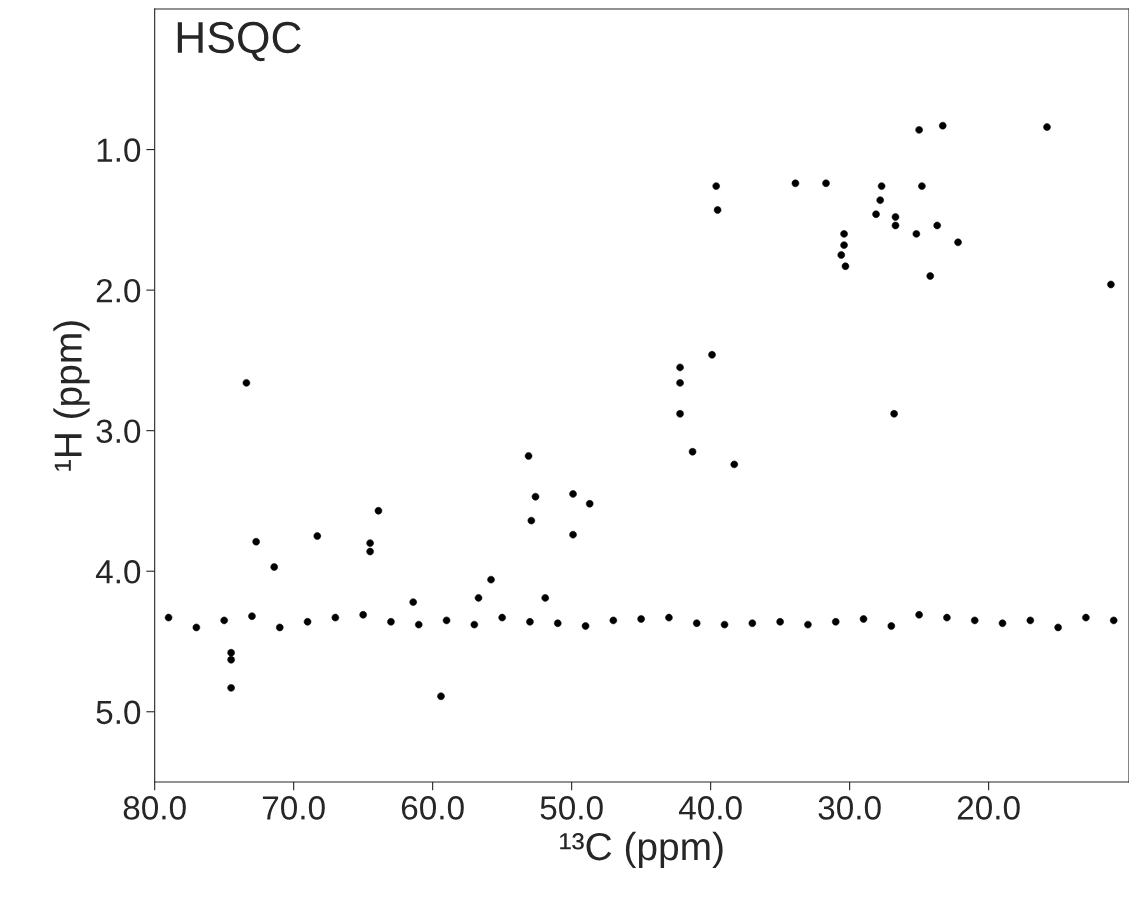 This screenshot has width=1129, height=902. What do you see at coordinates (118, 572) in the screenshot?
I see `y-tick-label: 4.0` at bounding box center [118, 572].